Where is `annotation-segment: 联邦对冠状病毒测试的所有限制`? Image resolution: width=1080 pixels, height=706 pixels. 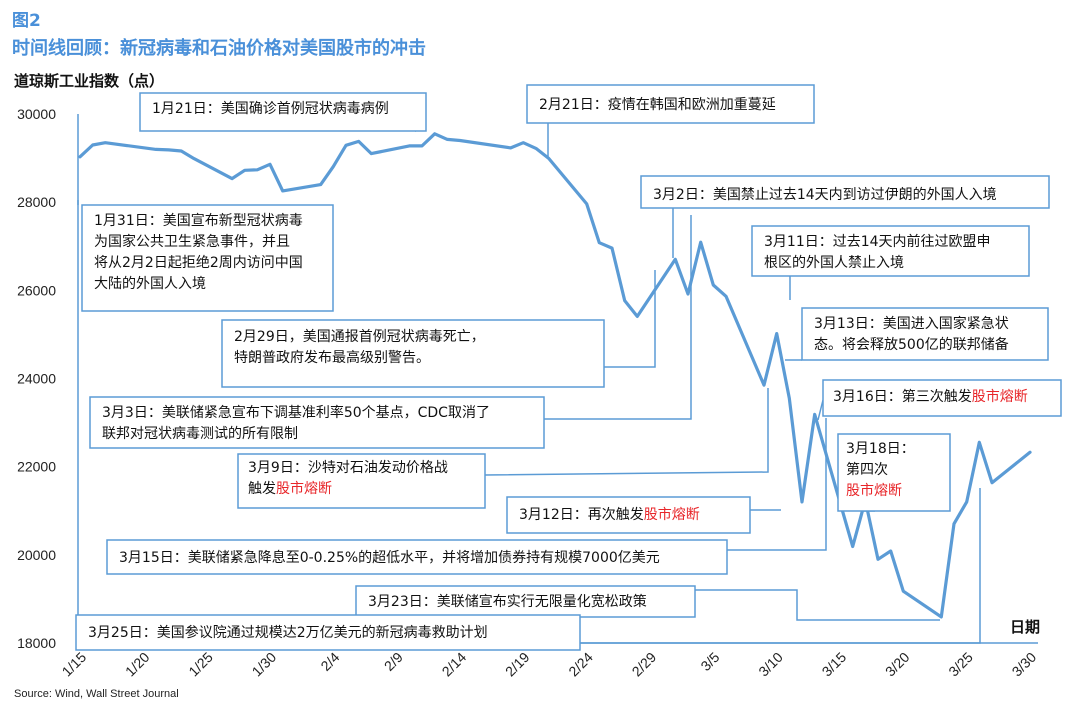
annotation-segment: 联邦对冠状病毒测试的所有限制 is located at coordinates (200, 434).